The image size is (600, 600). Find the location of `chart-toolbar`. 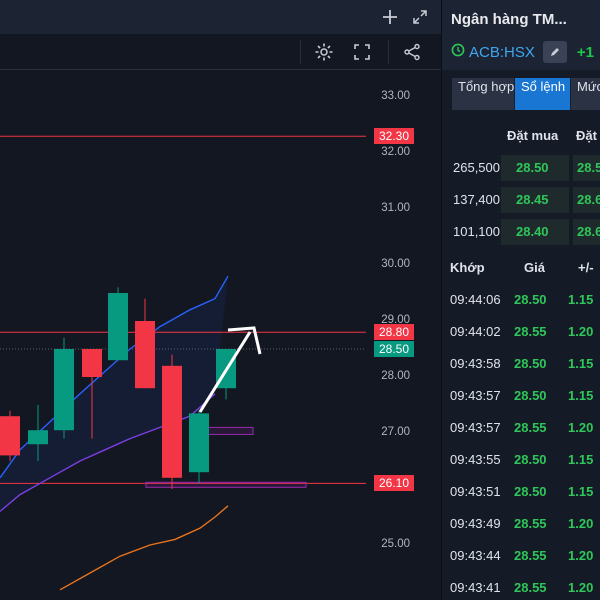

chart-toolbar is located at coordinates (220, 52).